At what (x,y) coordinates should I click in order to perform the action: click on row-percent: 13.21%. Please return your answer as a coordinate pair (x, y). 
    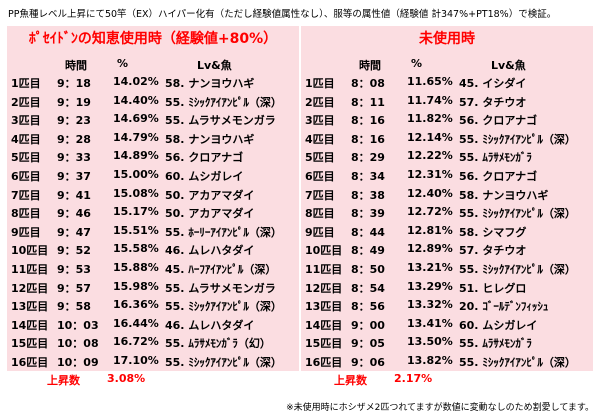
    Looking at the image, I should click on (430, 267).